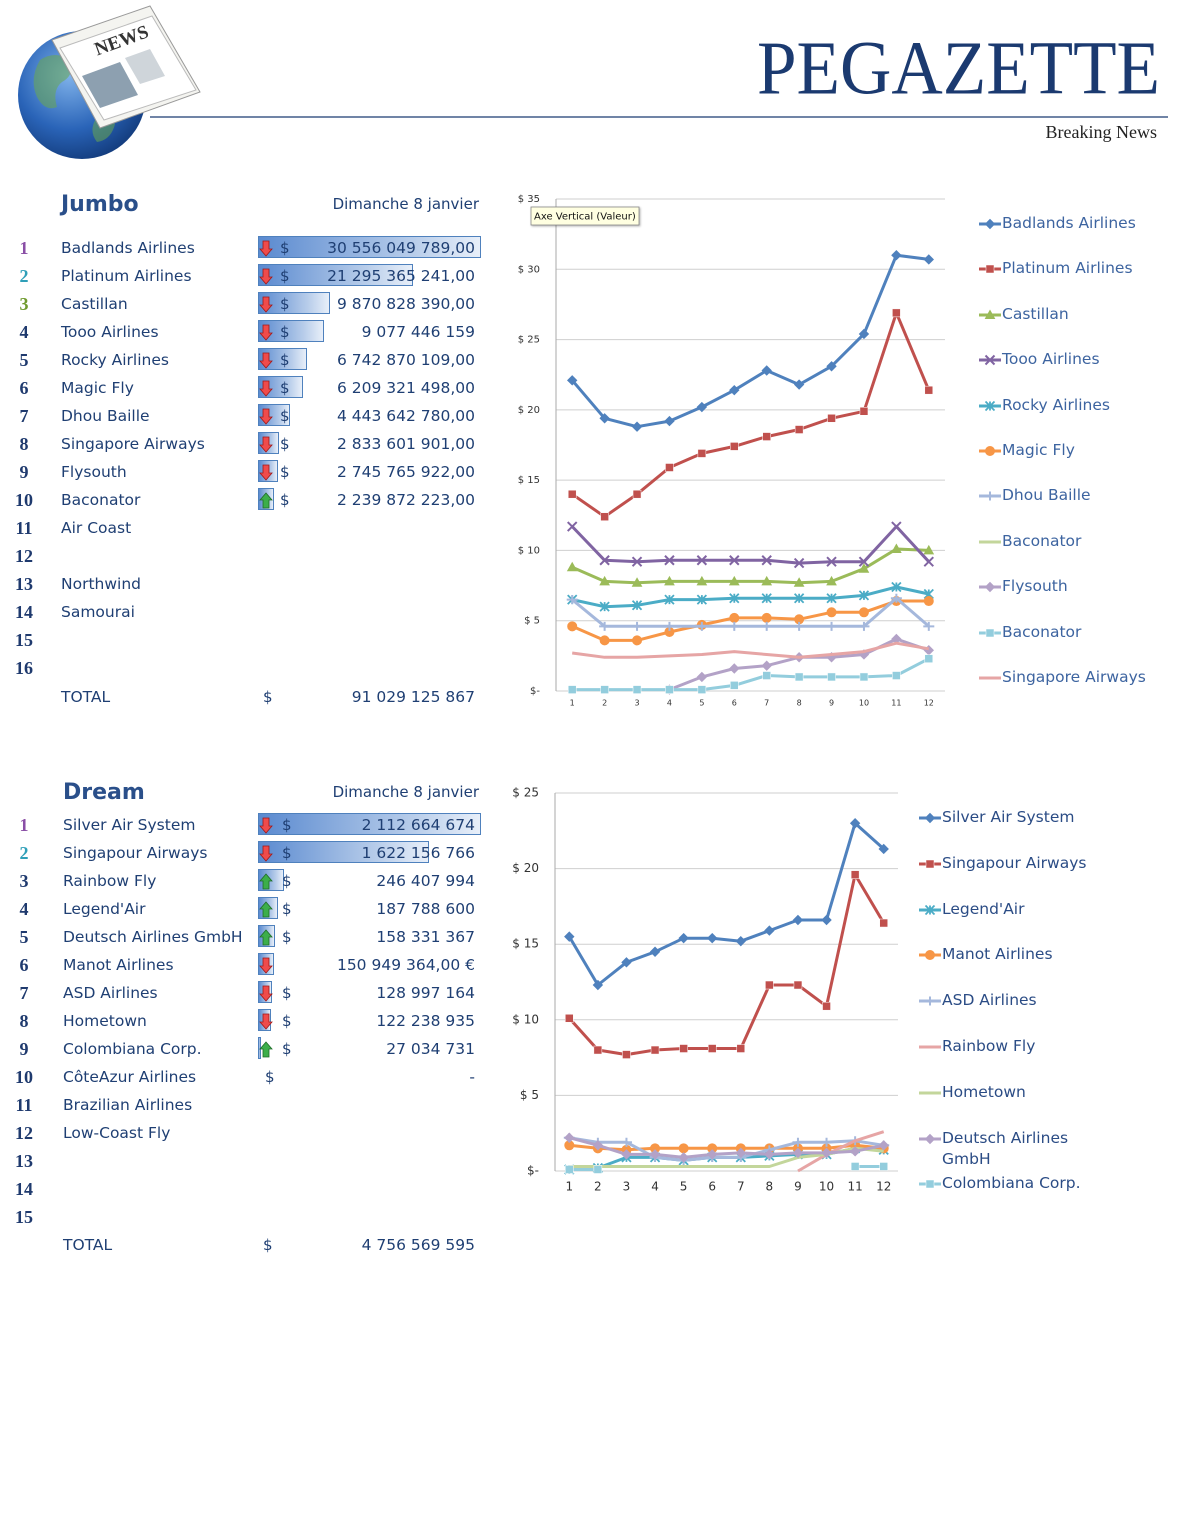 The width and height of the screenshot is (1181, 1535). What do you see at coordinates (425, 909) in the screenshot?
I see `amount: 187 788 600` at bounding box center [425, 909].